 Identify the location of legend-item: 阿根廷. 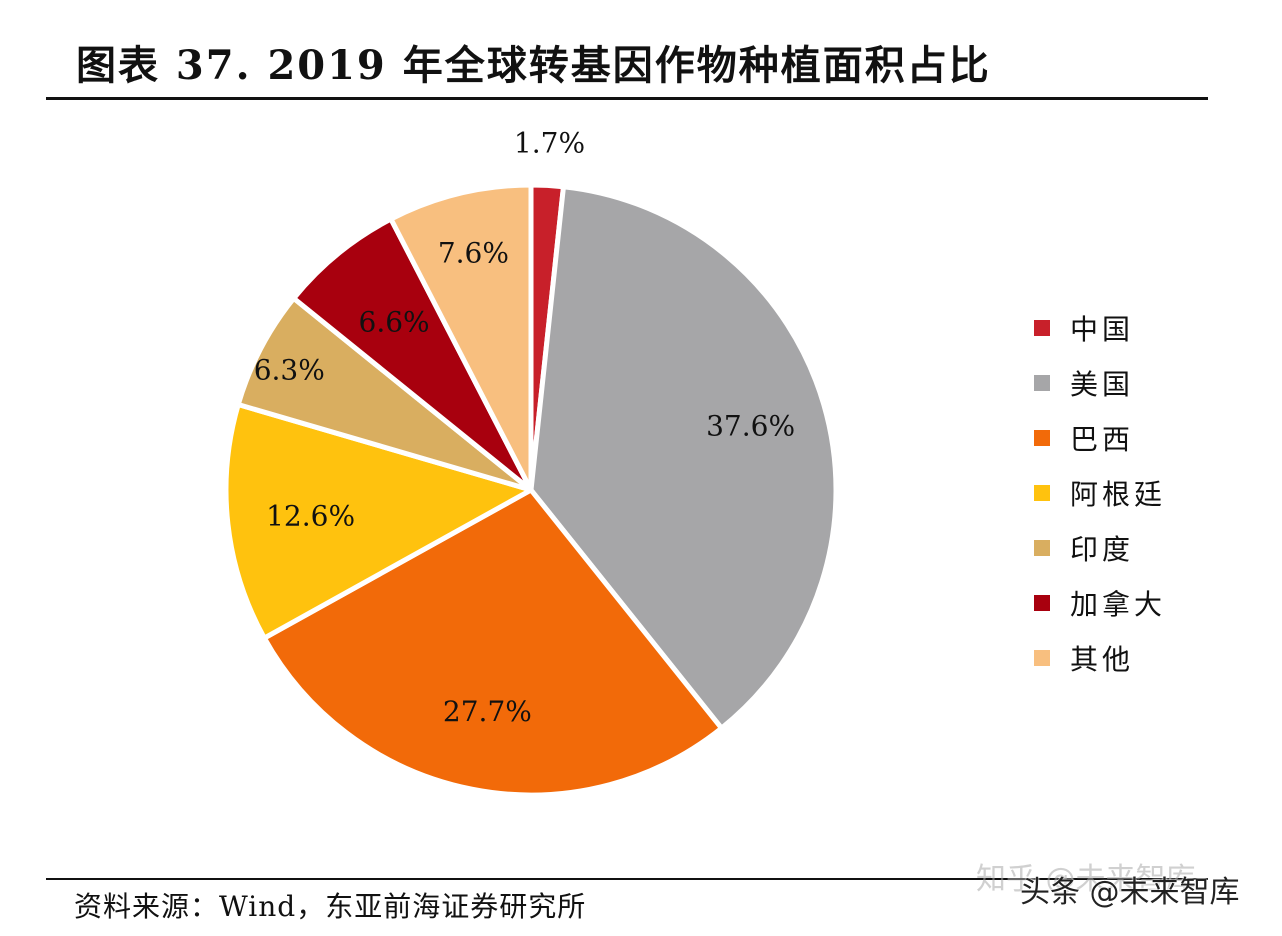
(1100, 492).